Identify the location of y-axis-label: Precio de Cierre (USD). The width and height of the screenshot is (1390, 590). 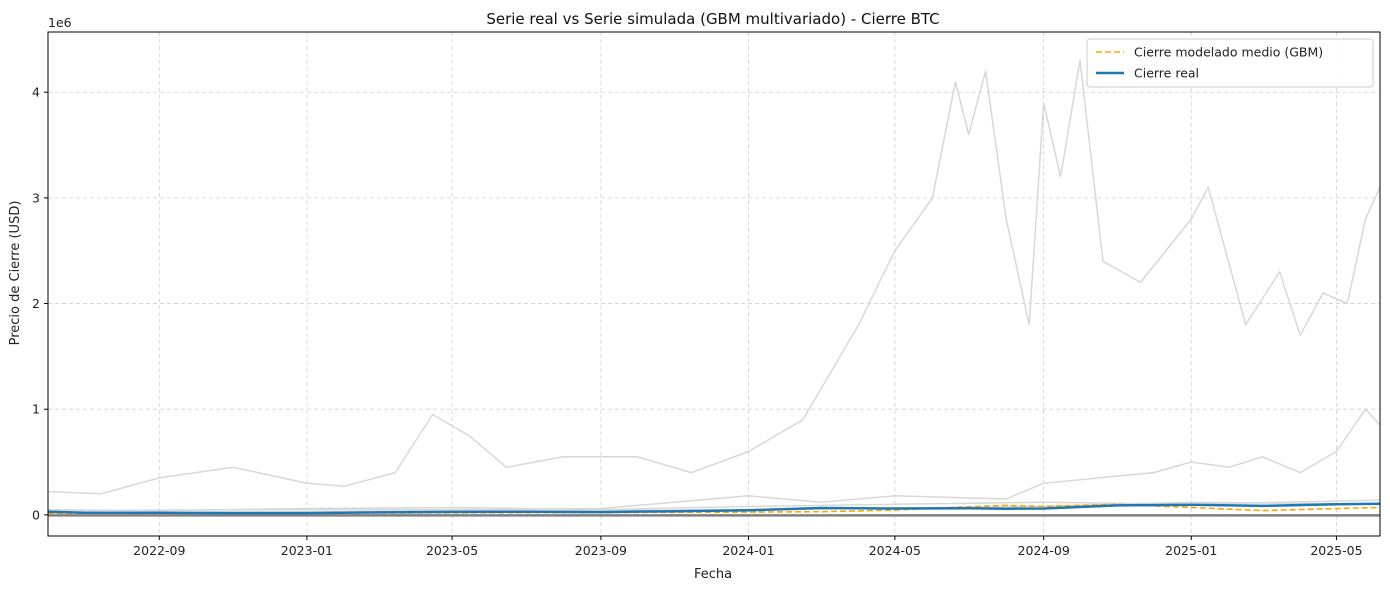
(15, 273).